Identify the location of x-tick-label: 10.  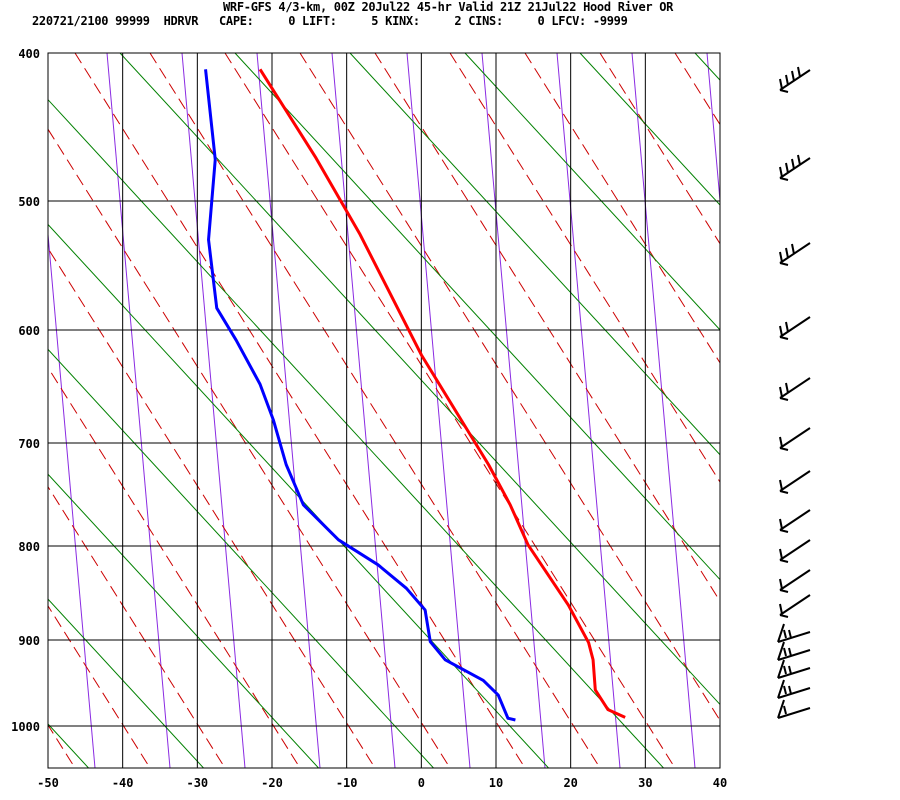
(496, 783).